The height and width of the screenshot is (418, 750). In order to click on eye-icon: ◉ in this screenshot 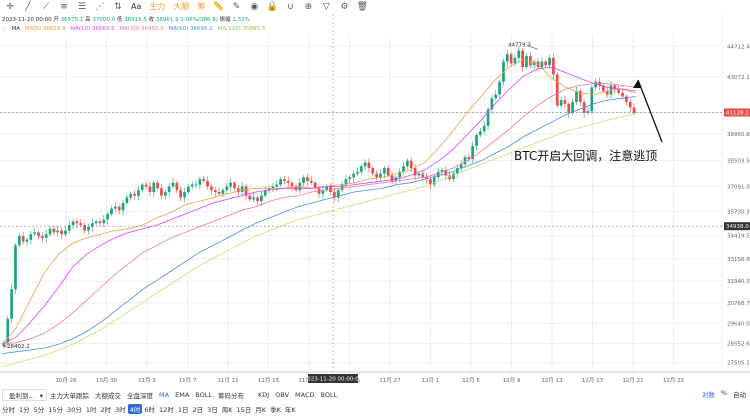, I will do `click(254, 7)`.